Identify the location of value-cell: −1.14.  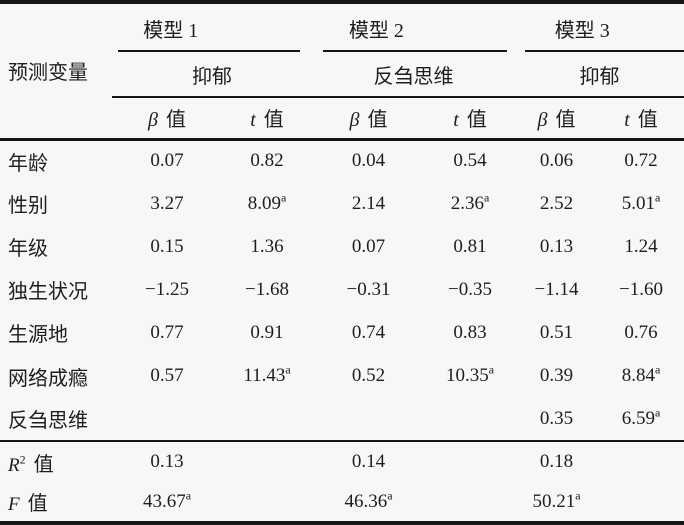
(556, 289).